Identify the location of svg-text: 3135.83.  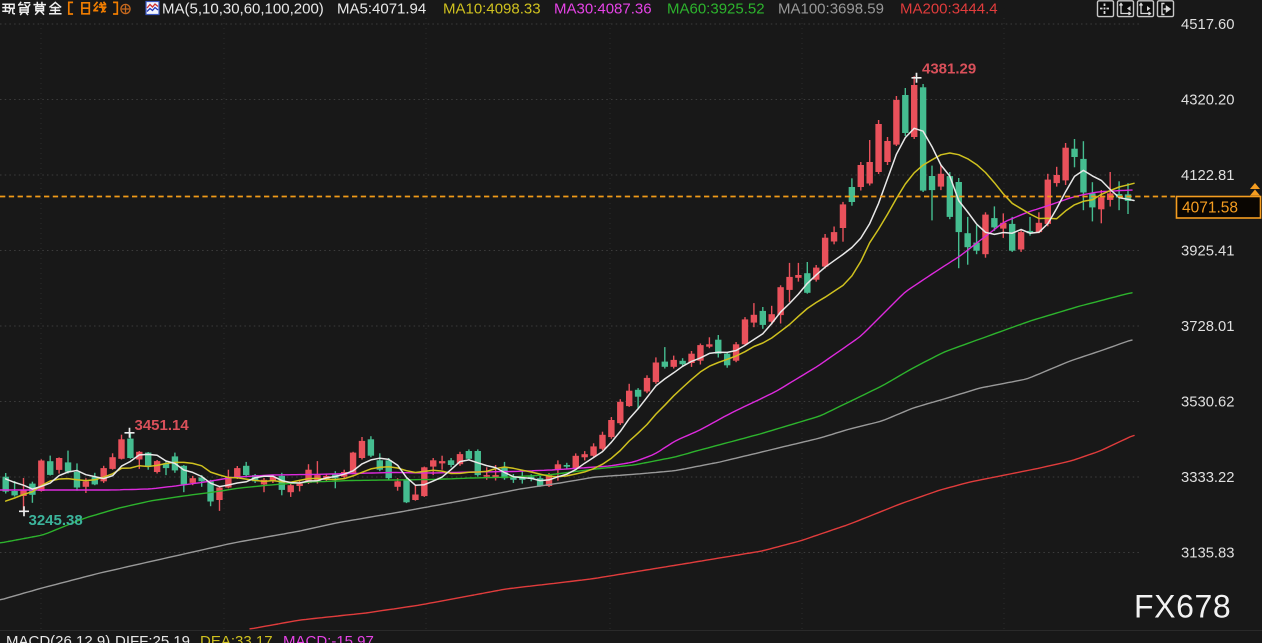
(1208, 554).